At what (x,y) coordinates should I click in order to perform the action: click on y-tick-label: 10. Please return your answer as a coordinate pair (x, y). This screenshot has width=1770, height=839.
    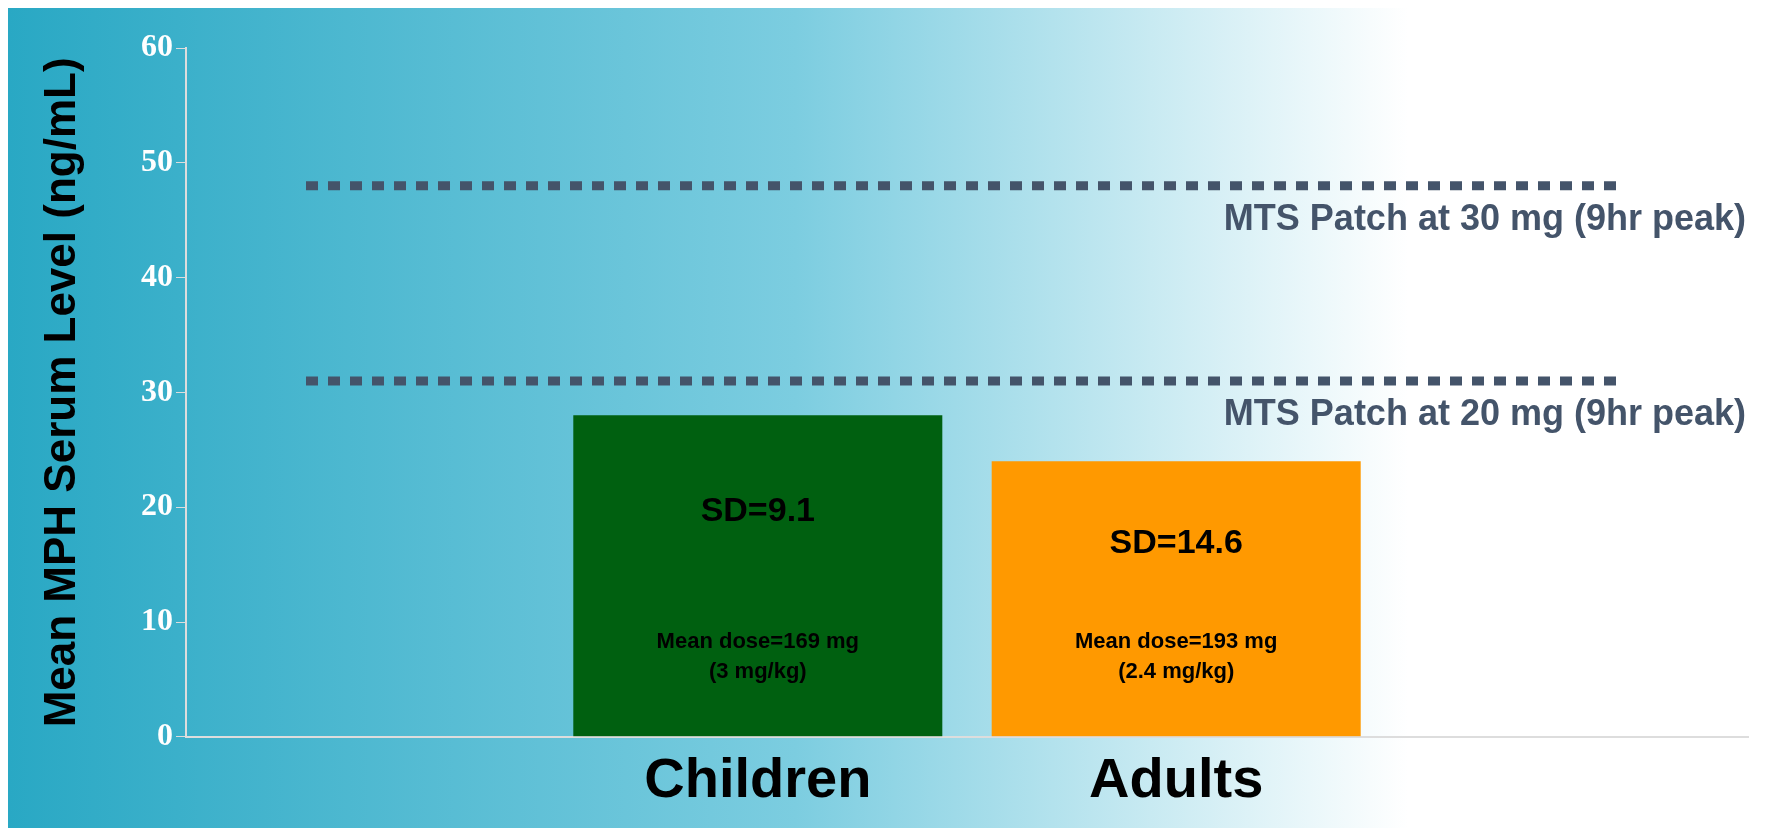
    Looking at the image, I should click on (157, 619).